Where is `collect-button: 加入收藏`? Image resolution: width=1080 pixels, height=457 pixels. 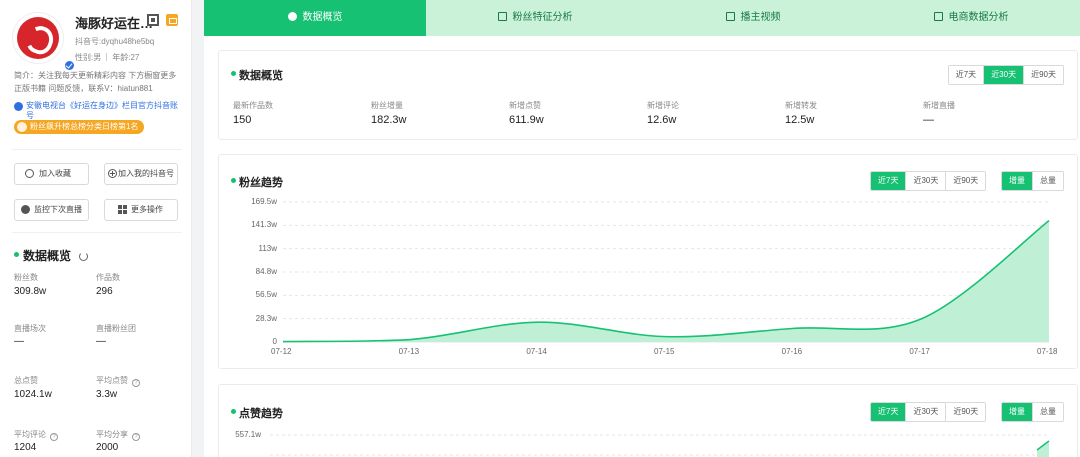
collect-button: 加入收藏 is located at coordinates (51, 174).